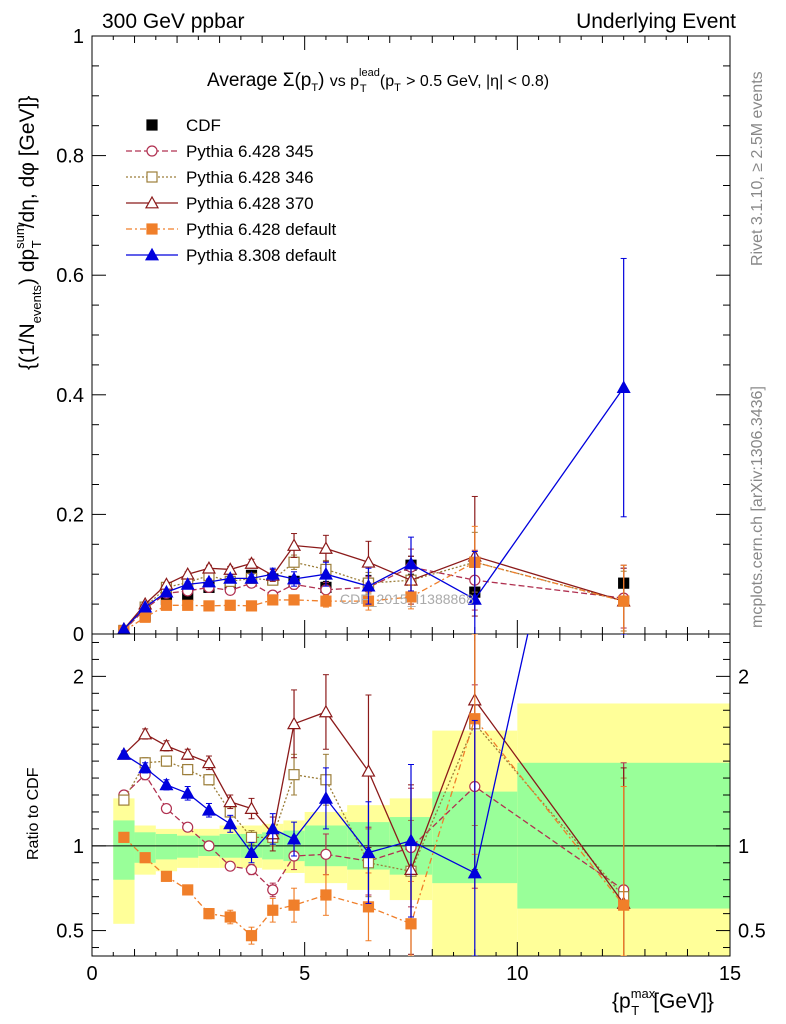 This screenshot has height=1024, width=786. Describe the element at coordinates (656, 21) in the screenshot. I see `header-right: Underlying Event` at that location.